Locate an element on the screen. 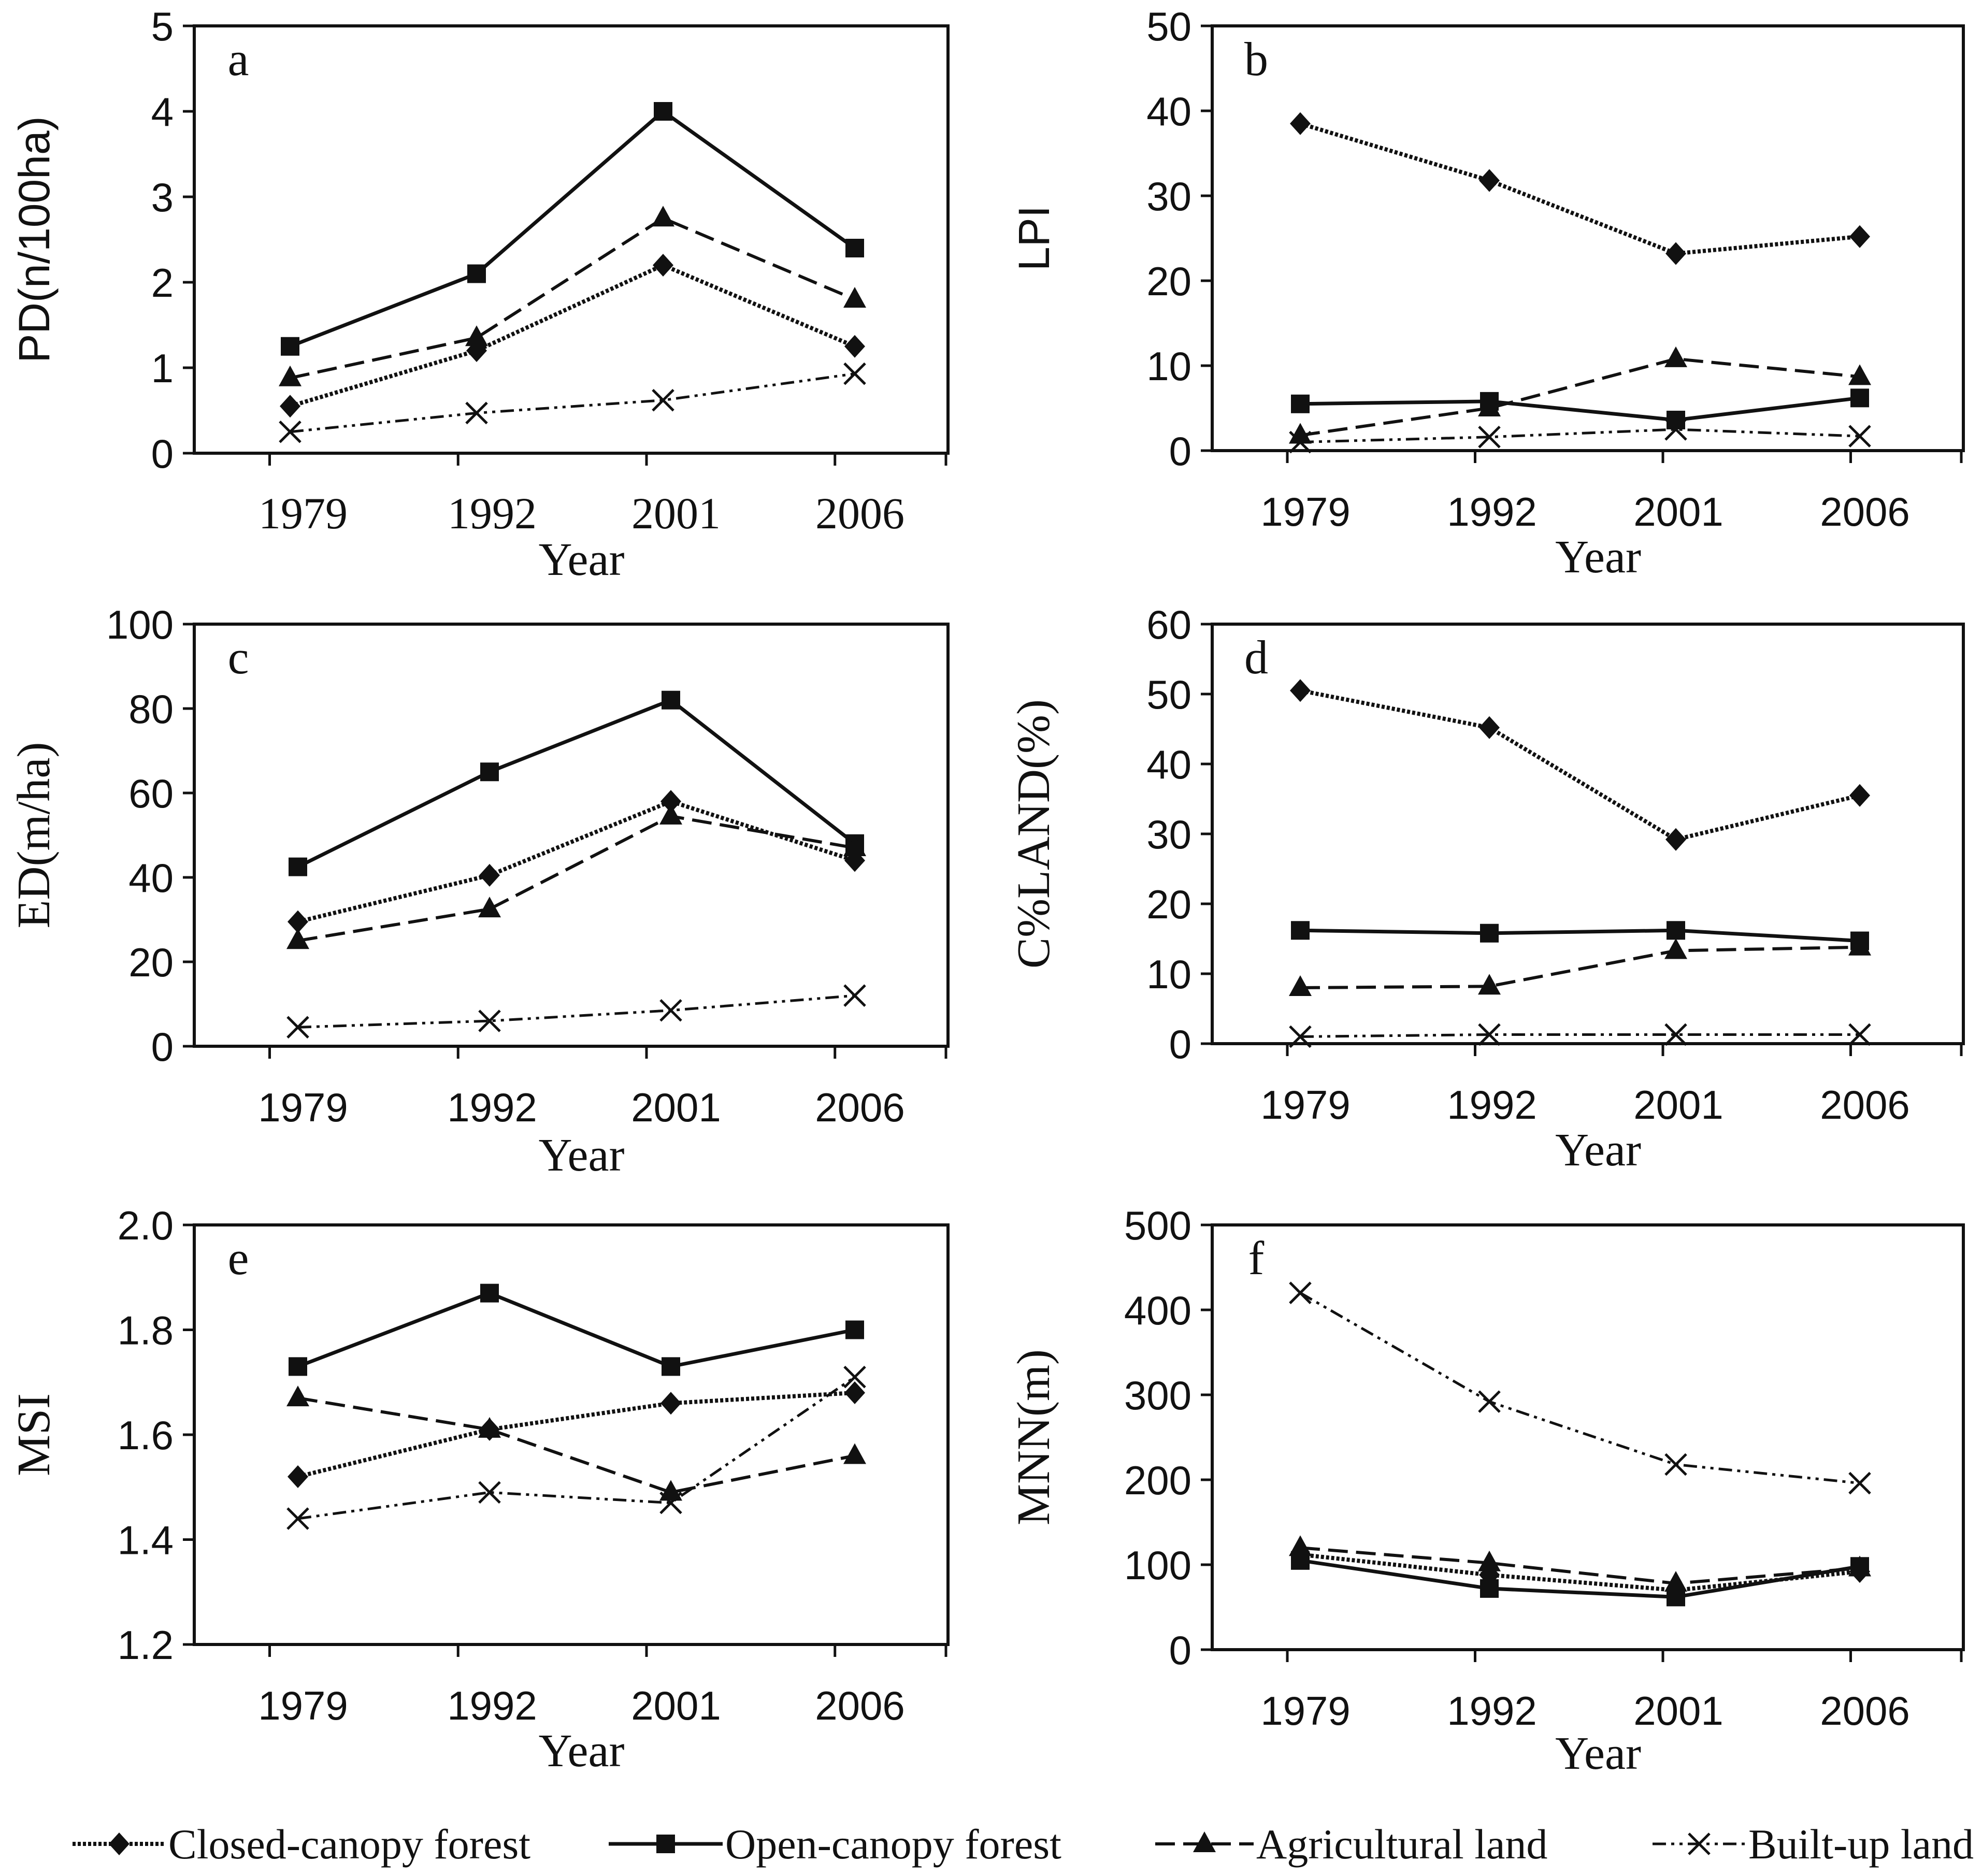 The height and width of the screenshot is (1876, 1982). y-axis-title: MNN(m) is located at coordinates (1033, 1437).